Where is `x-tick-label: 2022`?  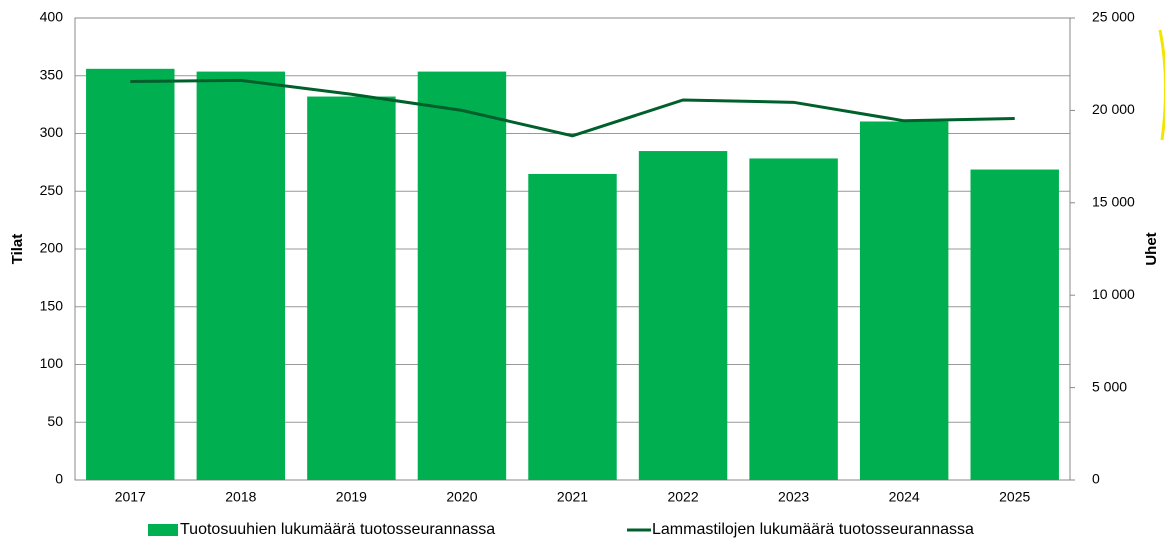
x-tick-label: 2022 is located at coordinates (682, 497).